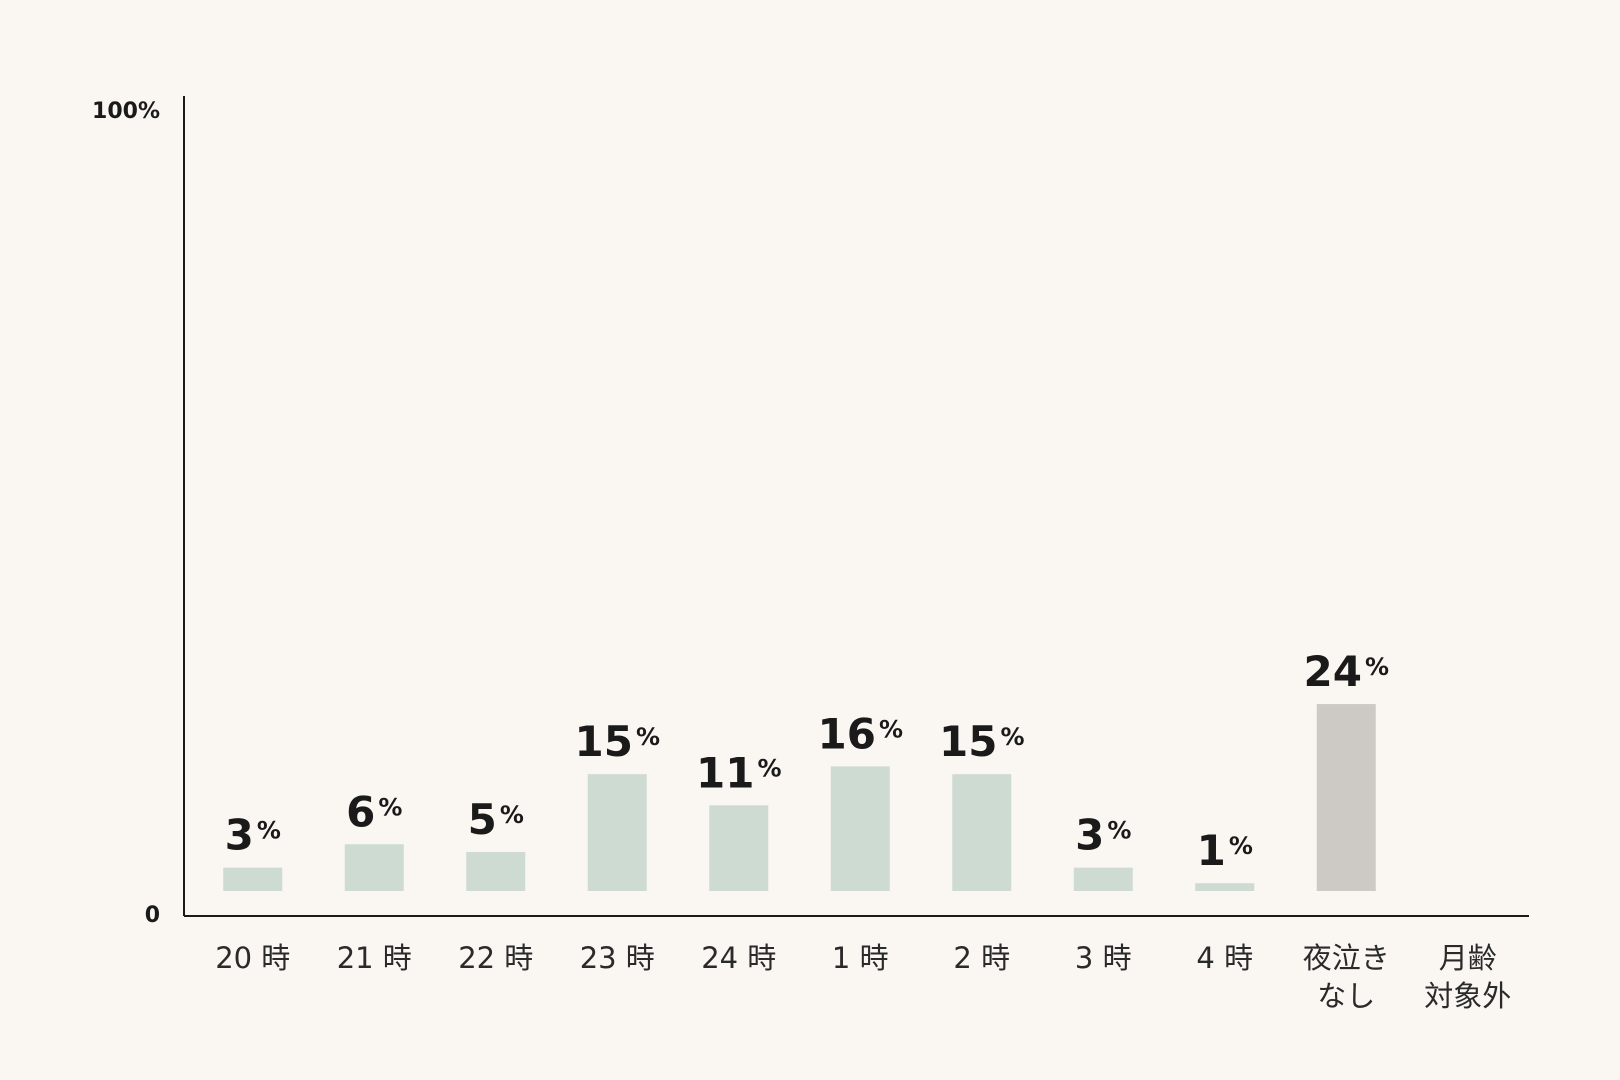 Image resolution: width=1620 pixels, height=1080 pixels. Describe the element at coordinates (738, 958) in the screenshot. I see `x-tick-label: 24 時` at that location.